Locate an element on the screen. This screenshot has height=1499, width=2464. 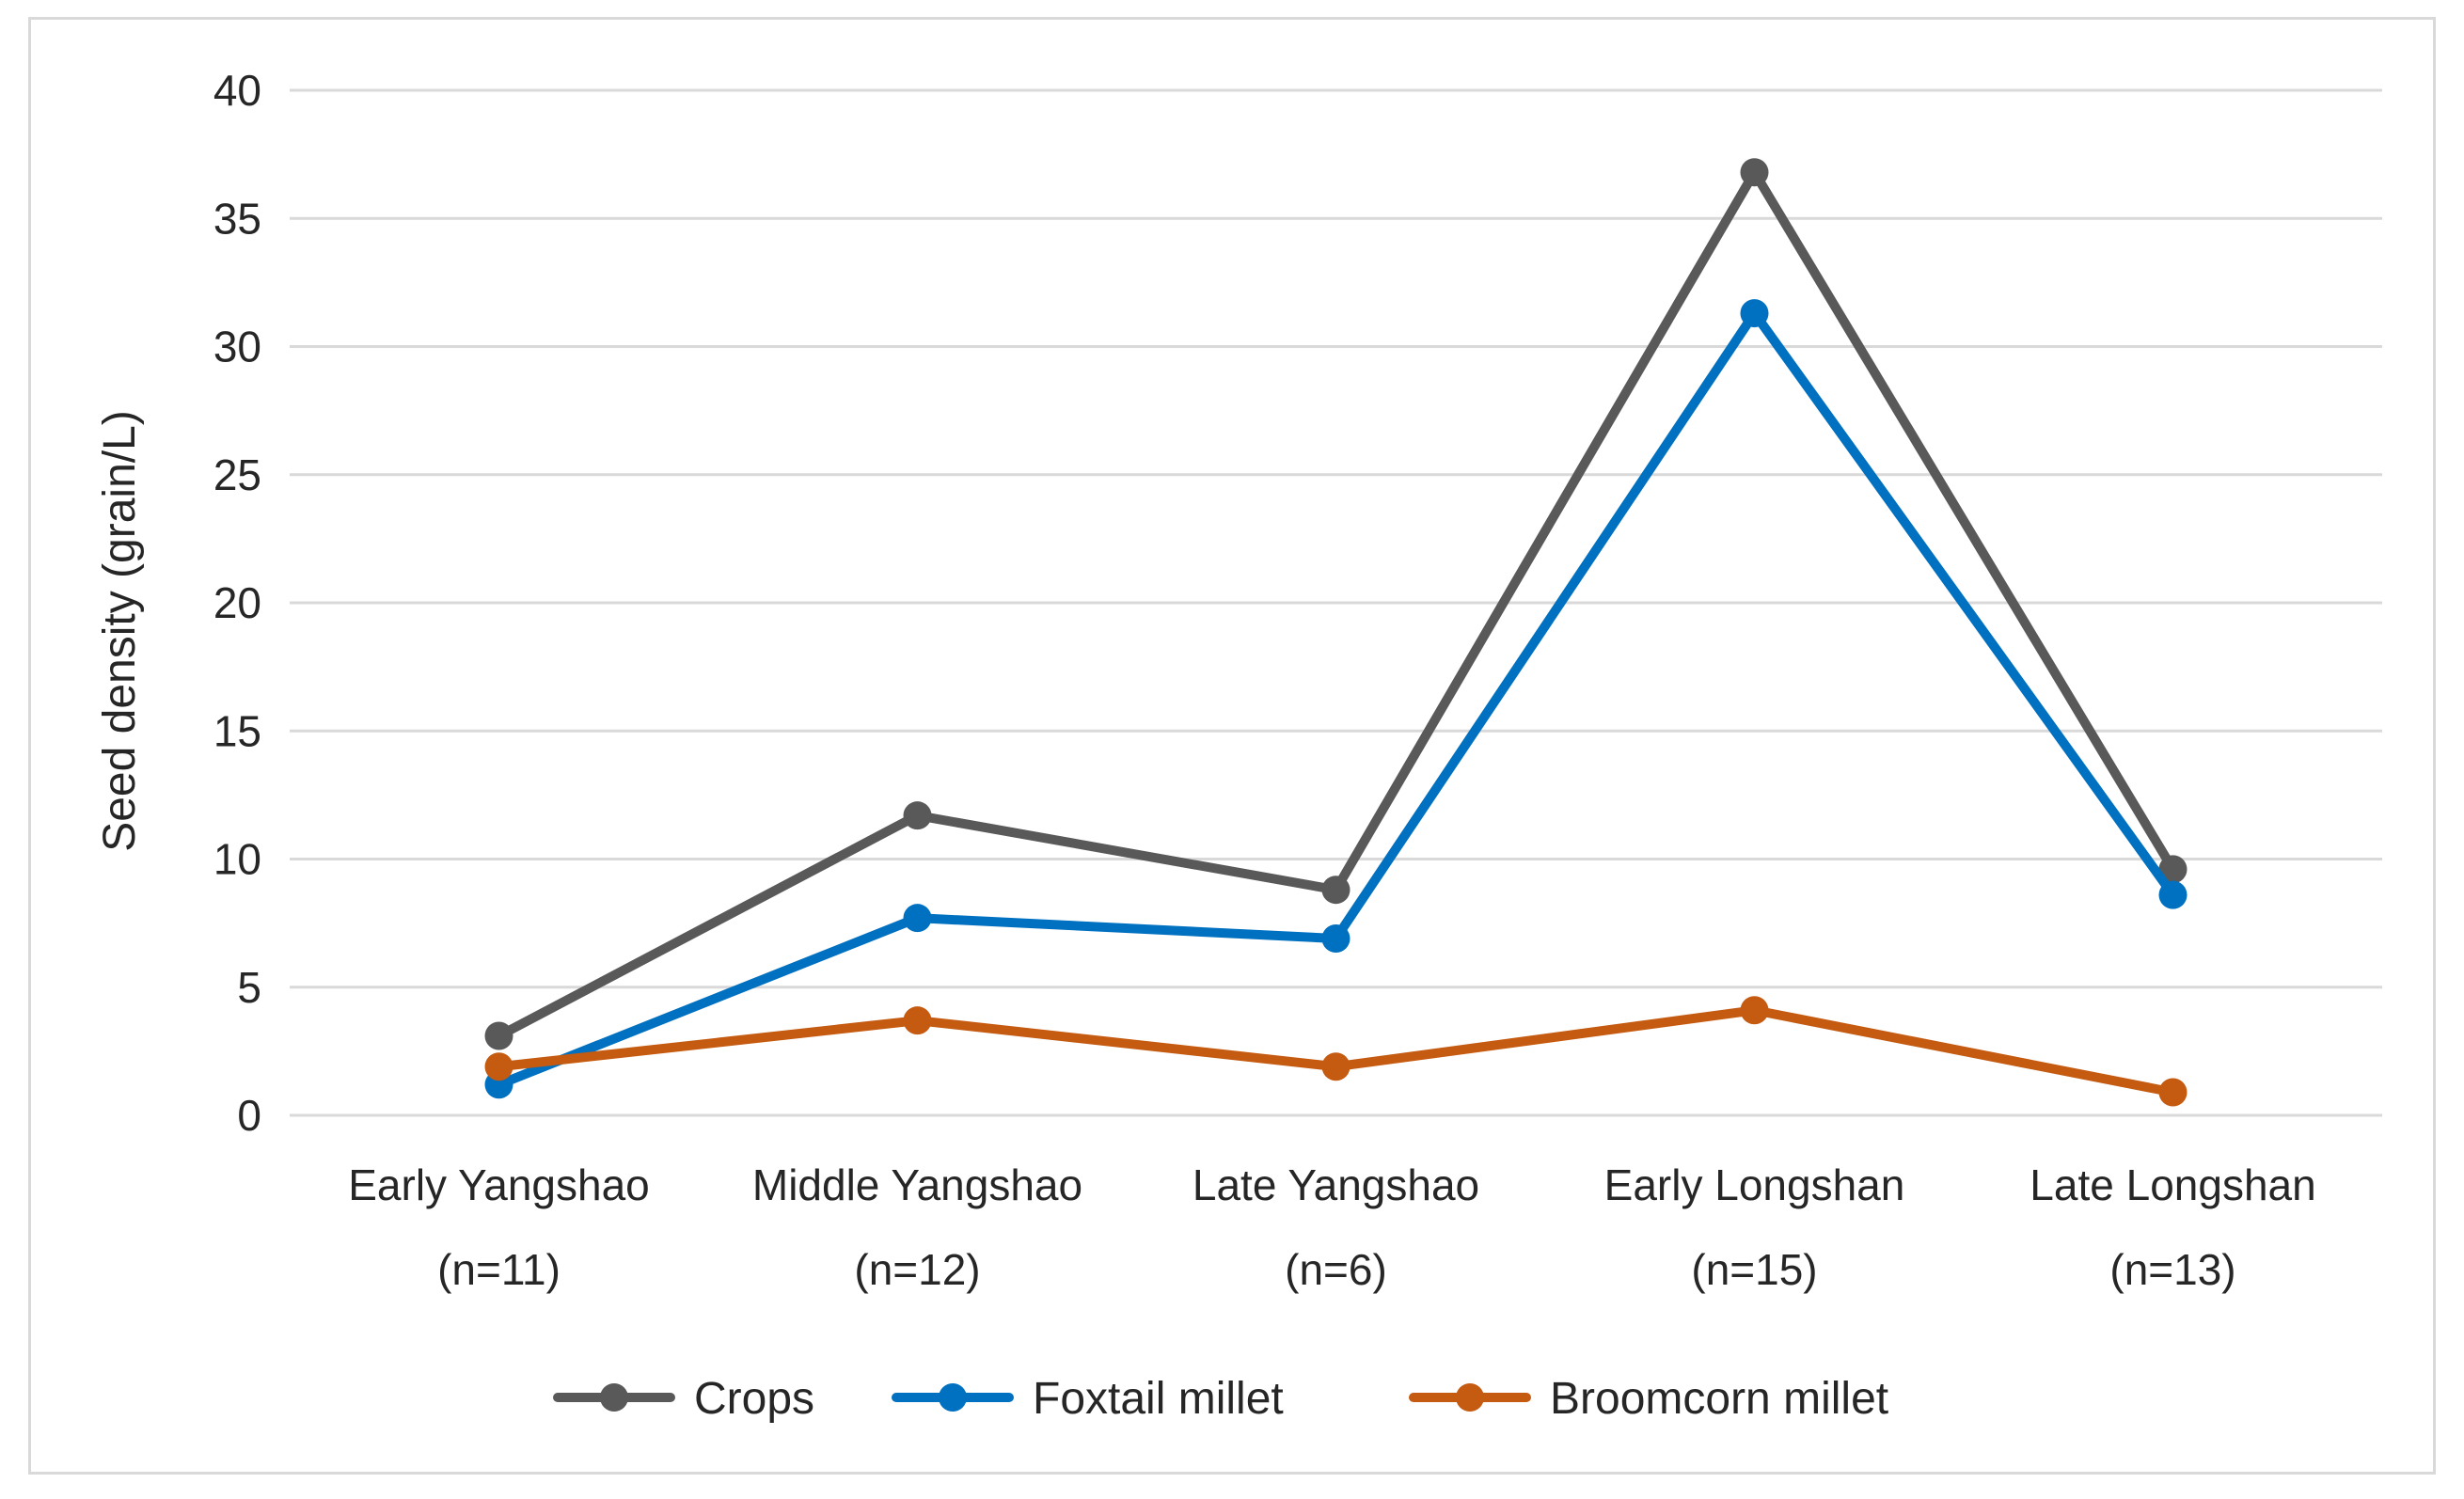
x-tick-label: Late Yangshao is located at coordinates (1336, 1184).